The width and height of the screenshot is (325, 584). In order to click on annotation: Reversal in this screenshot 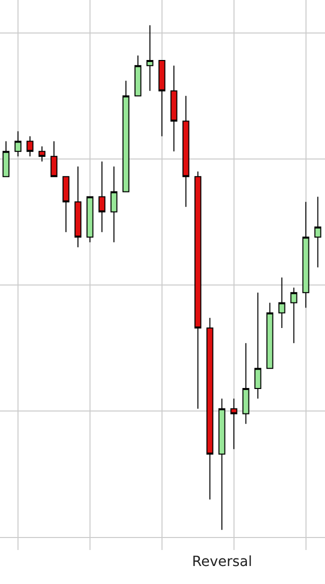, I will do `click(222, 562)`.